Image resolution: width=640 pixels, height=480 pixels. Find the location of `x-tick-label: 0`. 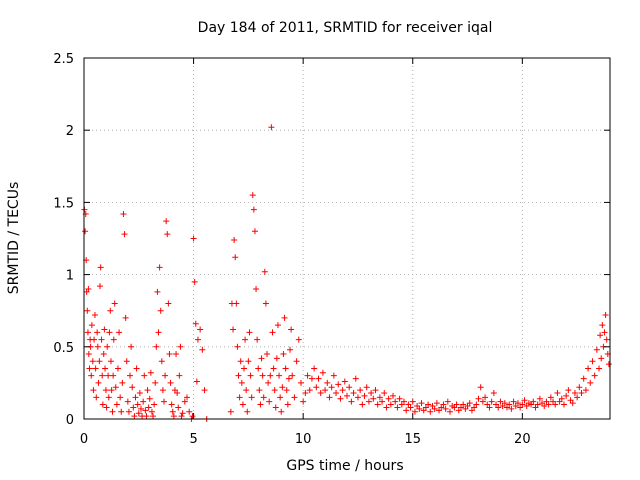

x-tick-label: 0 is located at coordinates (84, 439).